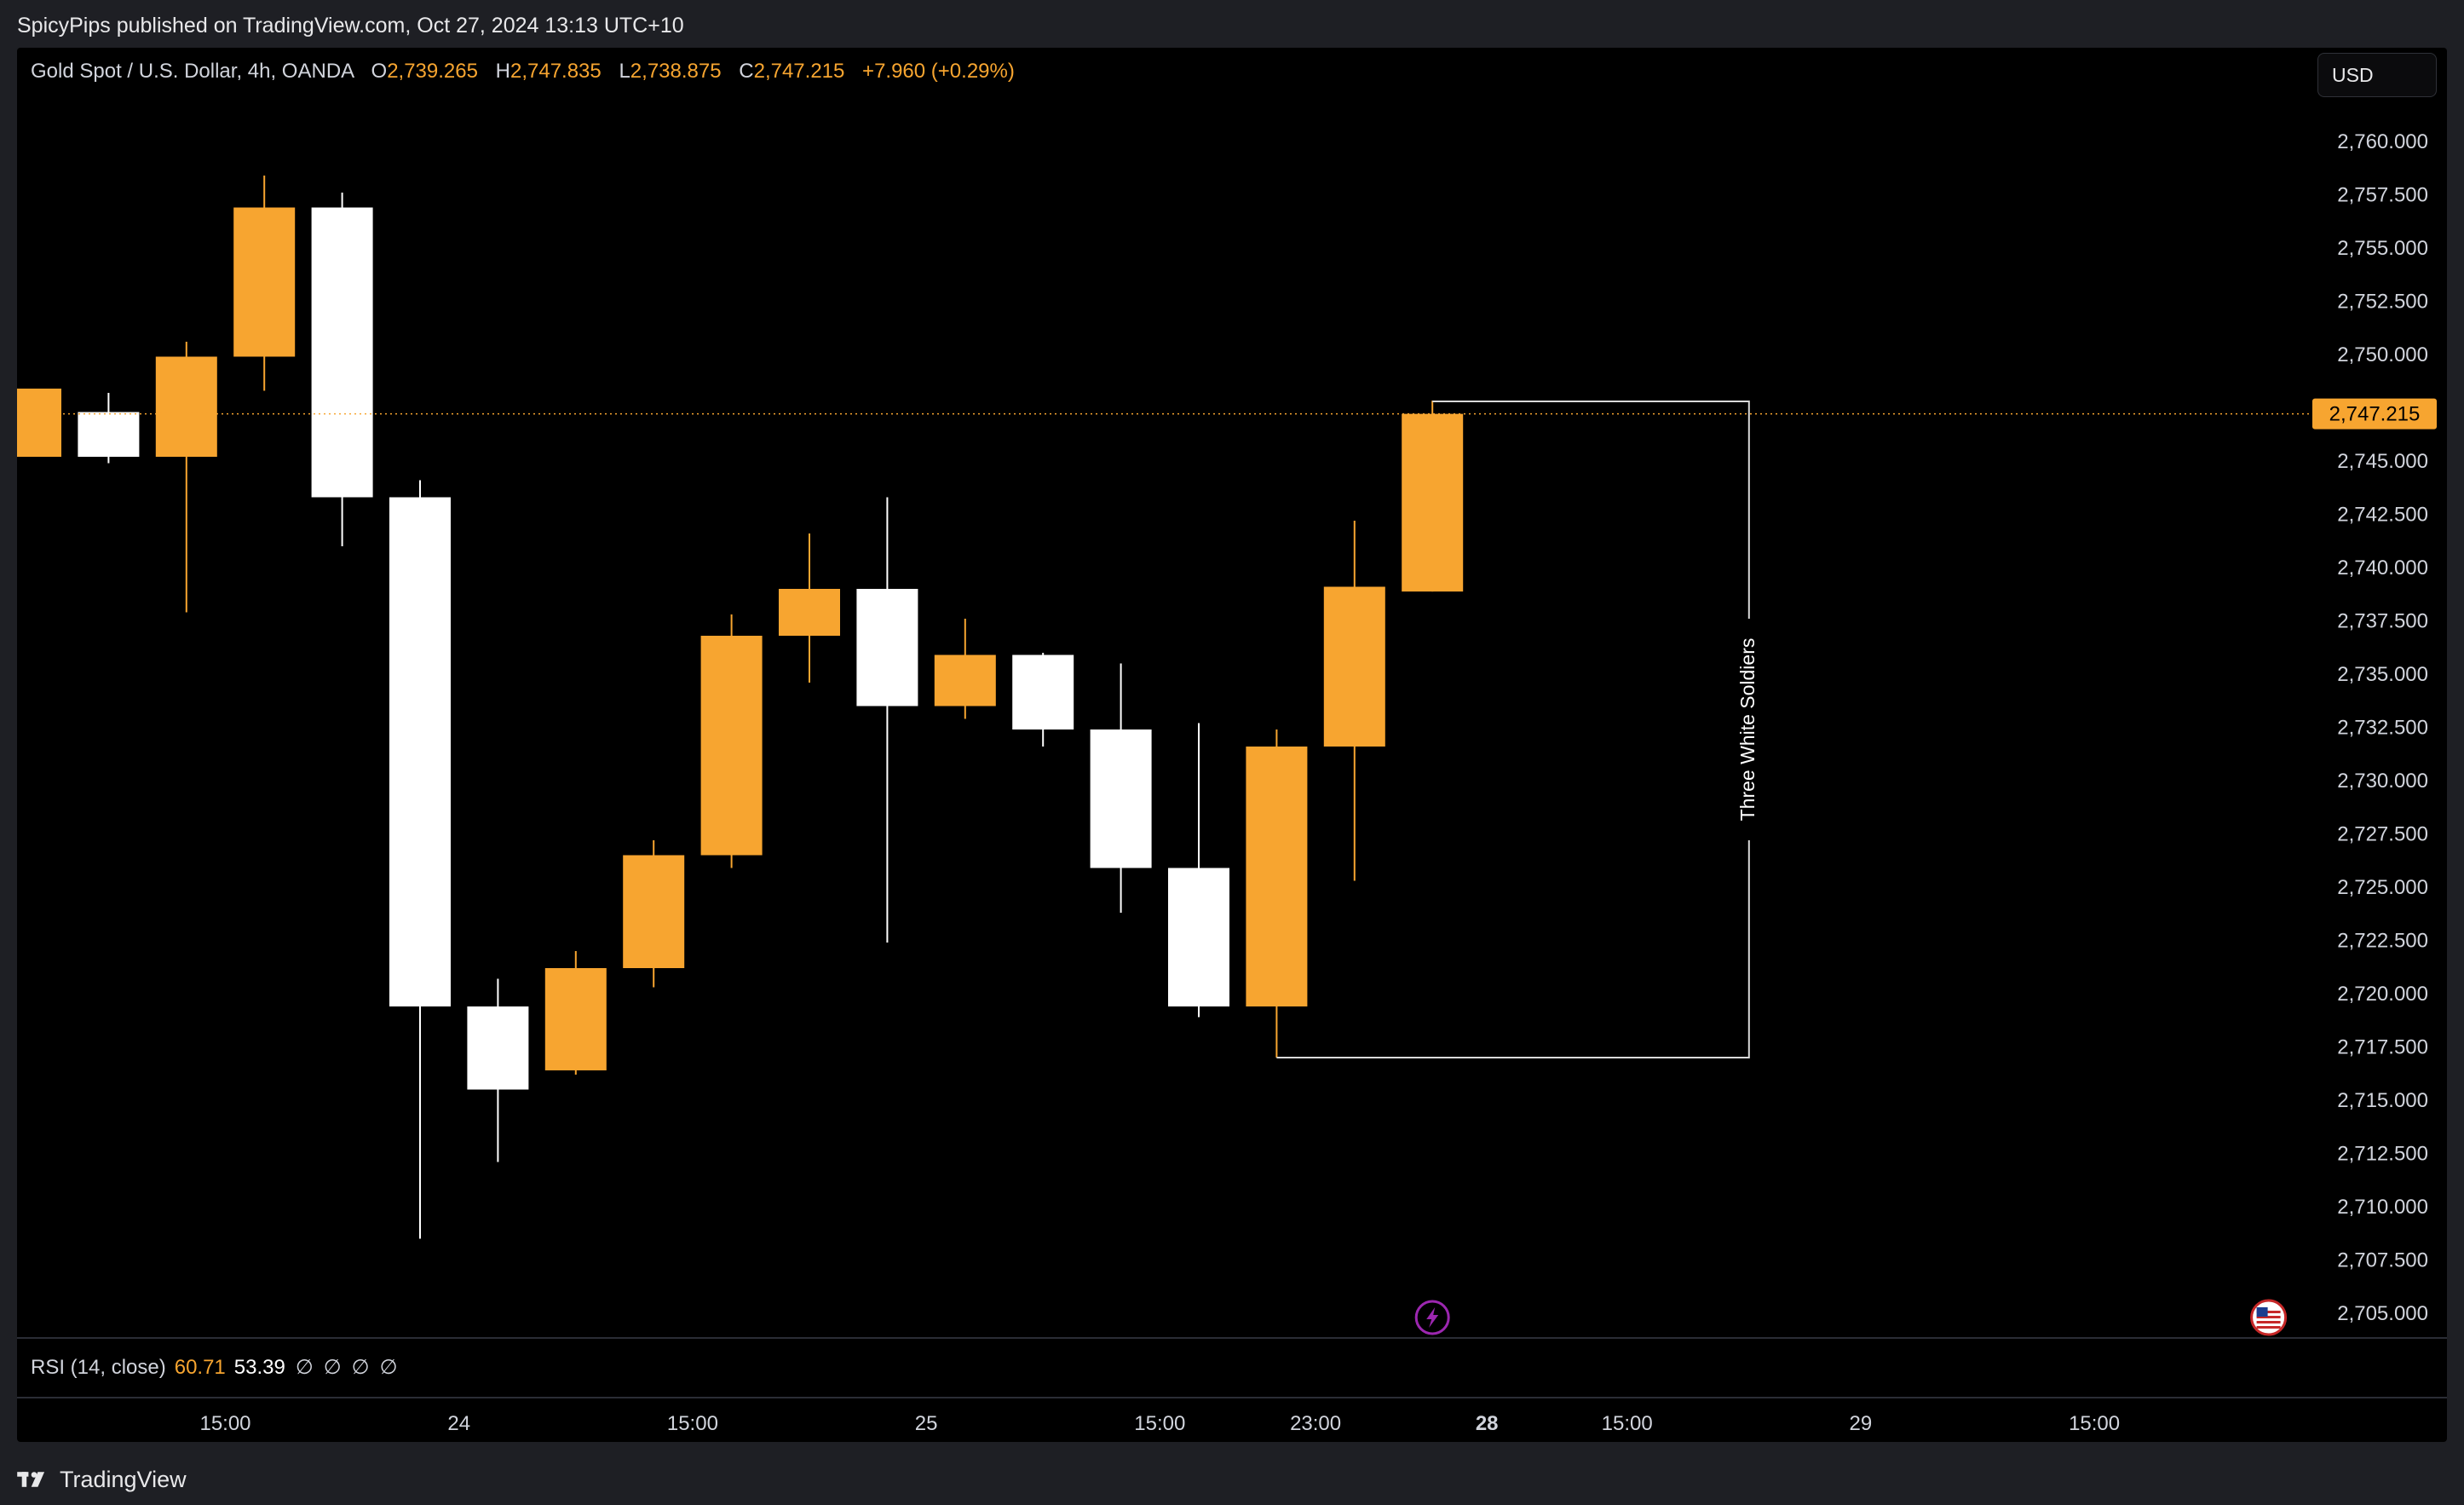  What do you see at coordinates (1232, 1479) in the screenshot?
I see `bottom-bar: TradingView` at bounding box center [1232, 1479].